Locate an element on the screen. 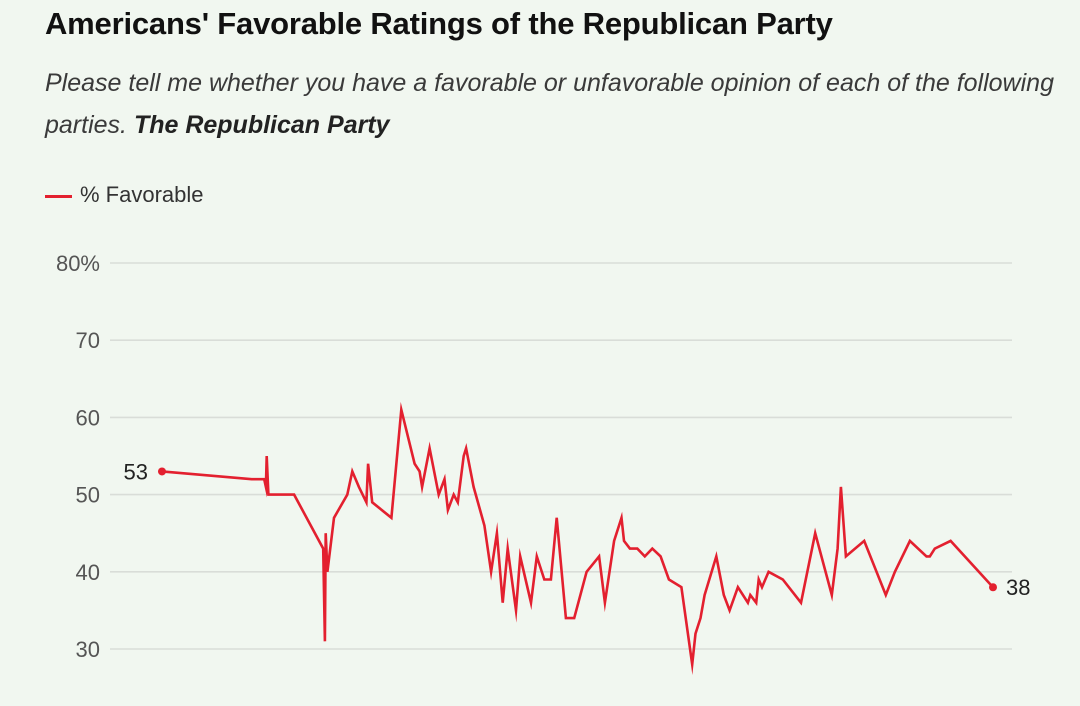 This screenshot has height=706, width=1080. start-point-marker is located at coordinates (162, 471).